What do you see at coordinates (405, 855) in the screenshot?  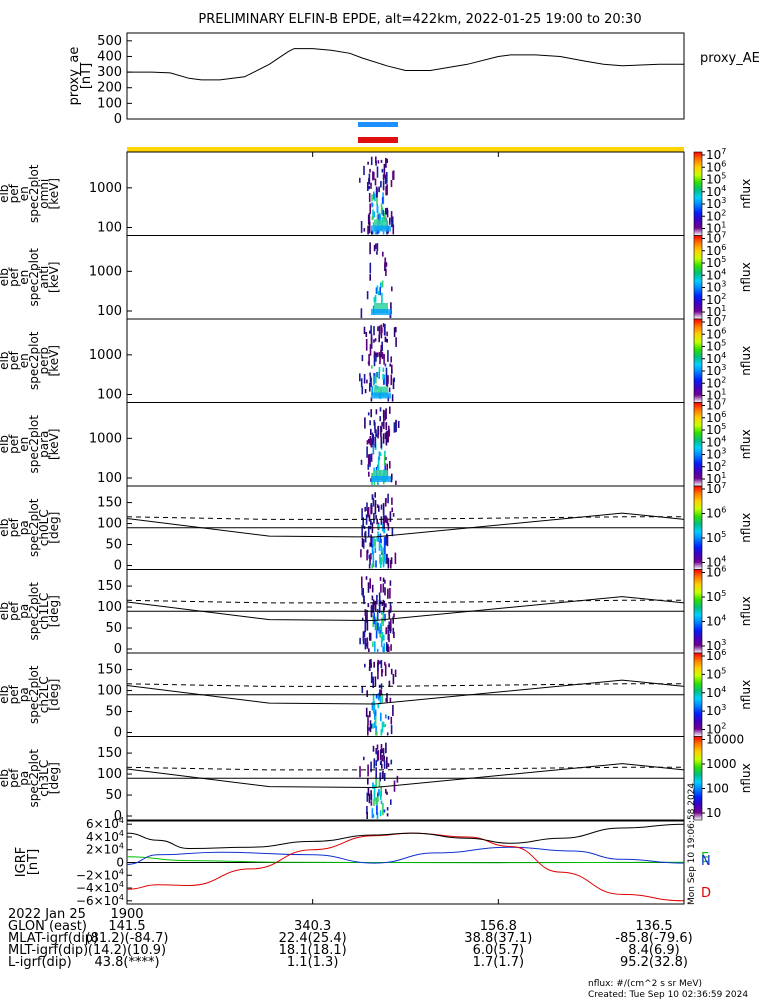 I see `igrf-series-N` at bounding box center [405, 855].